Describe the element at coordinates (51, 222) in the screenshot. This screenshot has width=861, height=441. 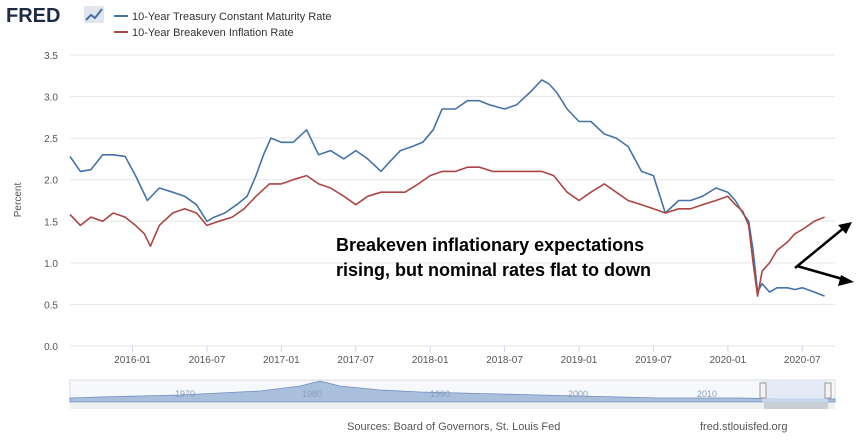
I see `y-tick-label: 1.5` at that location.